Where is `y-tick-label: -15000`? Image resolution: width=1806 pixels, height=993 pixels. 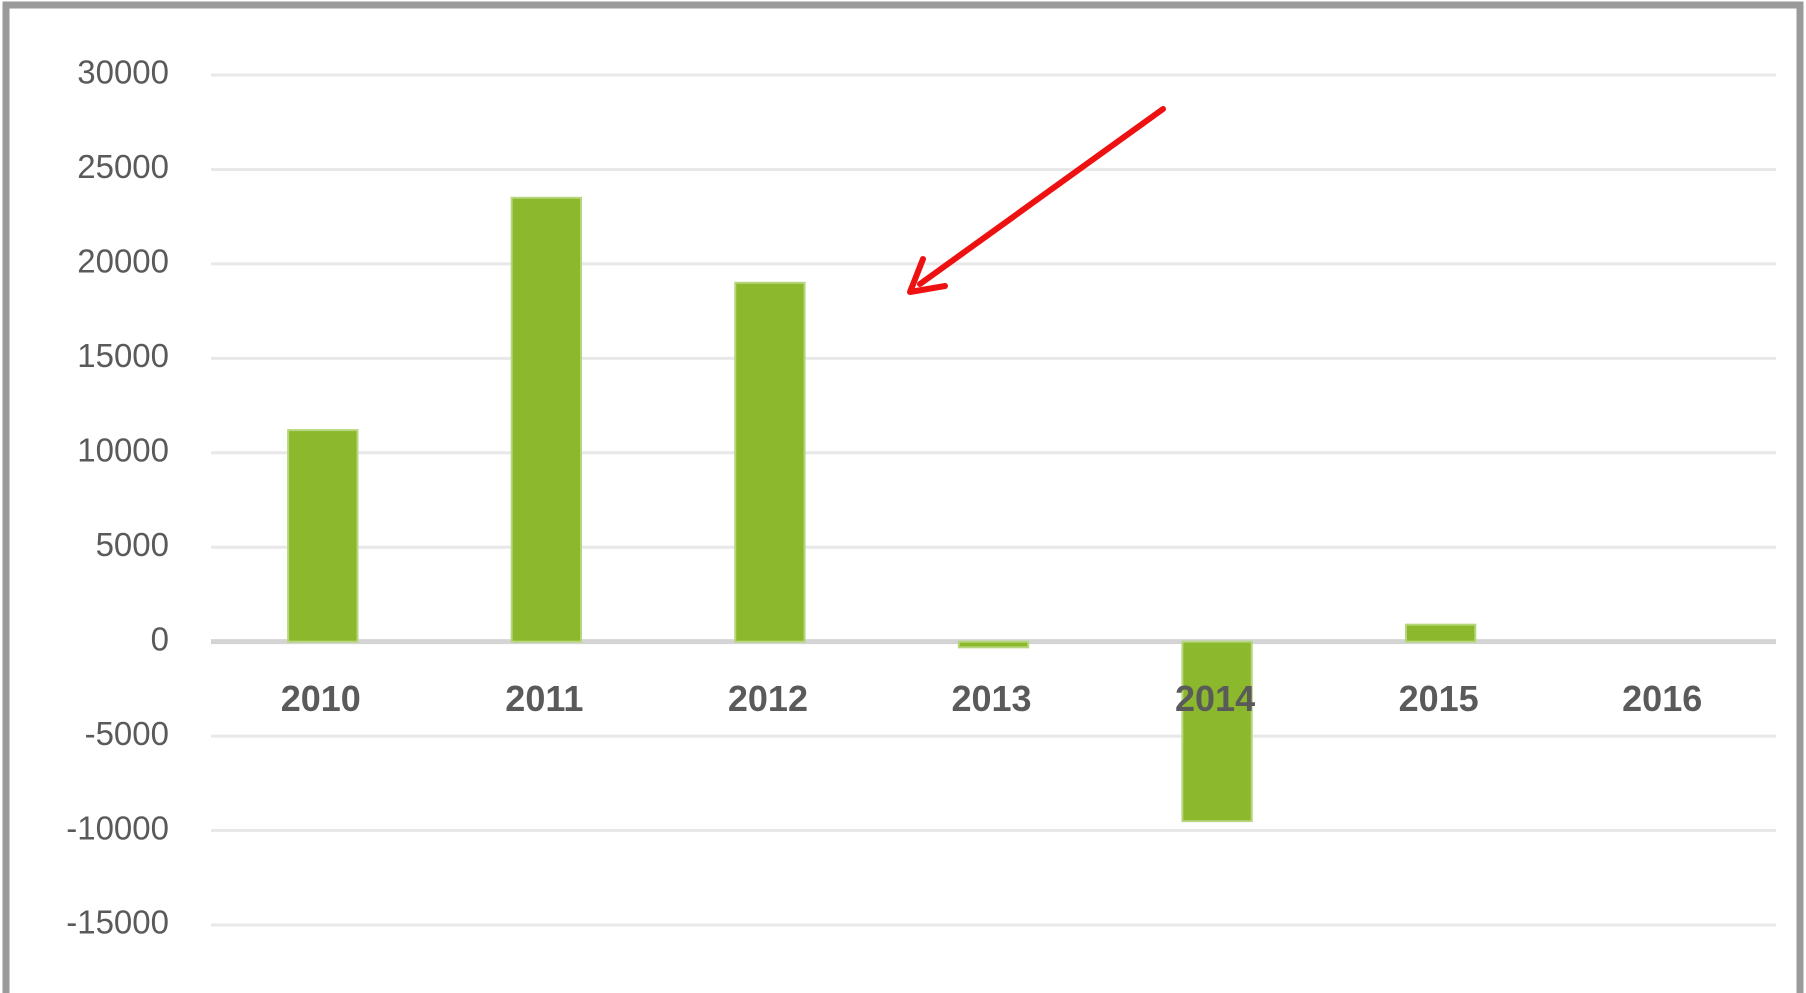
y-tick-label: -15000 is located at coordinates (117, 922).